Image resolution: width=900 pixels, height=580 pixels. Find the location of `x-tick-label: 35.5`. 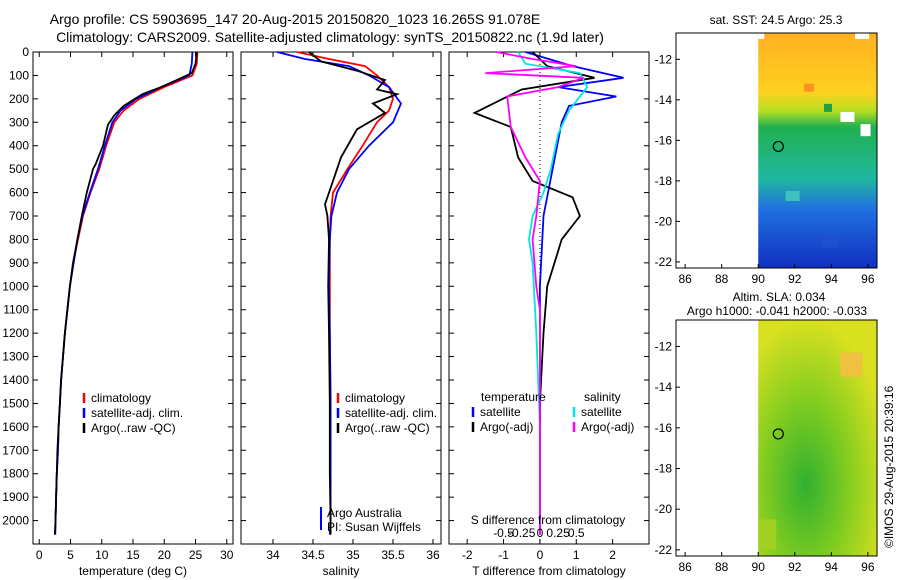

x-tick-label: 35.5 is located at coordinates (393, 555).